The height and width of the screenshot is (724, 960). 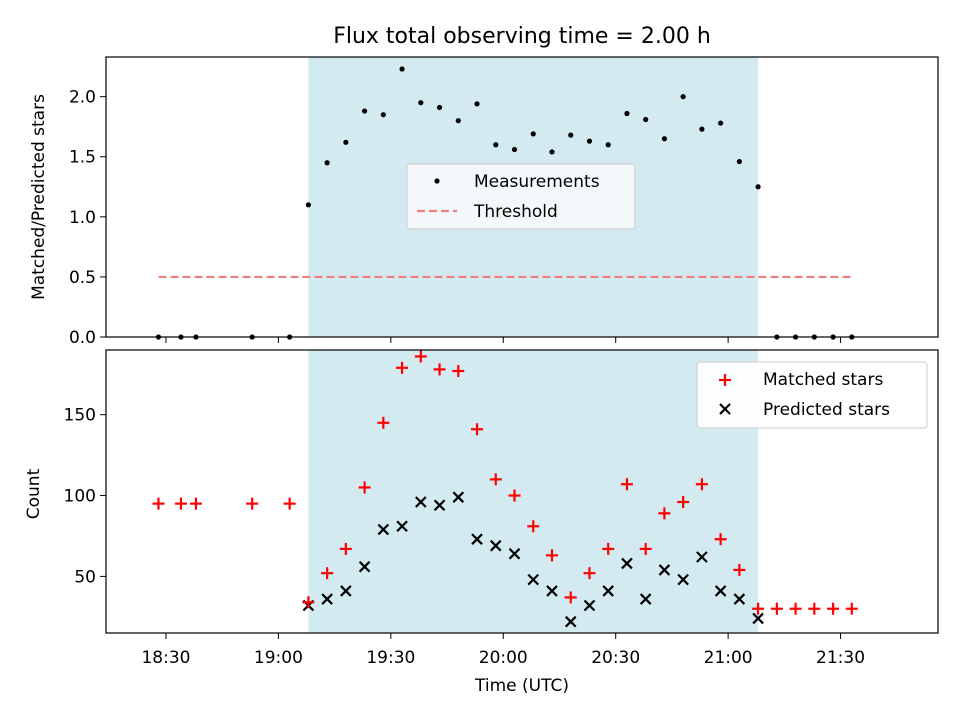 I want to click on legend-measurement-marker, so click(x=437, y=181).